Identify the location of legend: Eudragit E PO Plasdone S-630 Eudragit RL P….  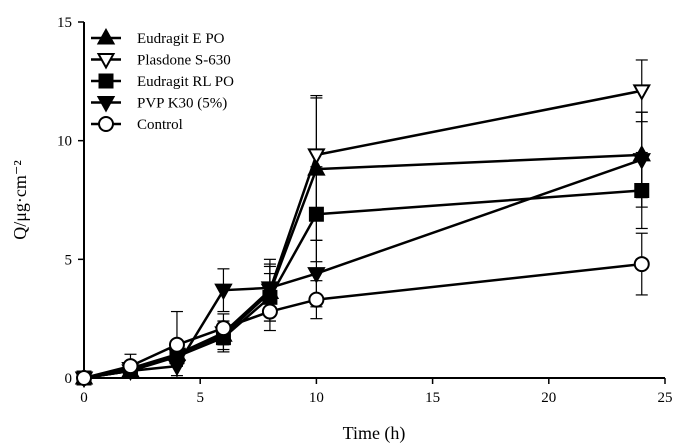
(162, 80).